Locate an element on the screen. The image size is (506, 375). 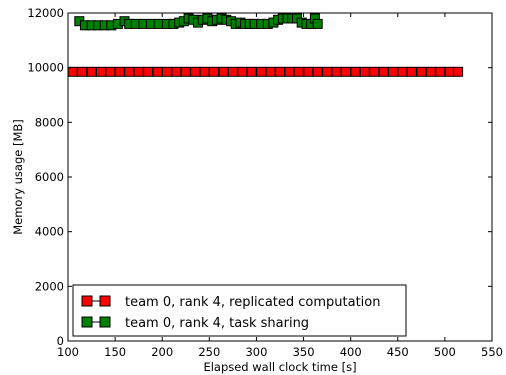
x-tick-label: 100 is located at coordinates (68, 352).